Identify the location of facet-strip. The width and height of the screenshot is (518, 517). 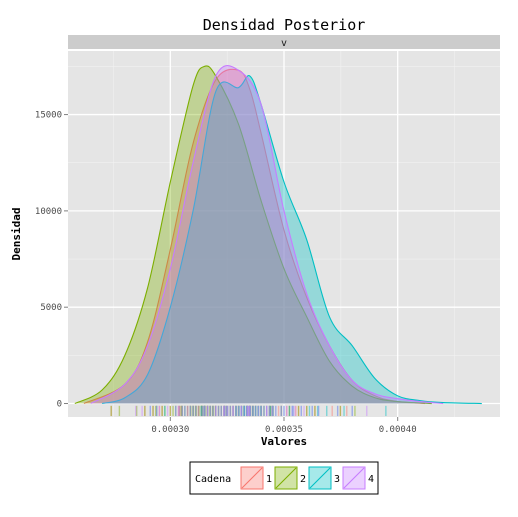
(284, 42).